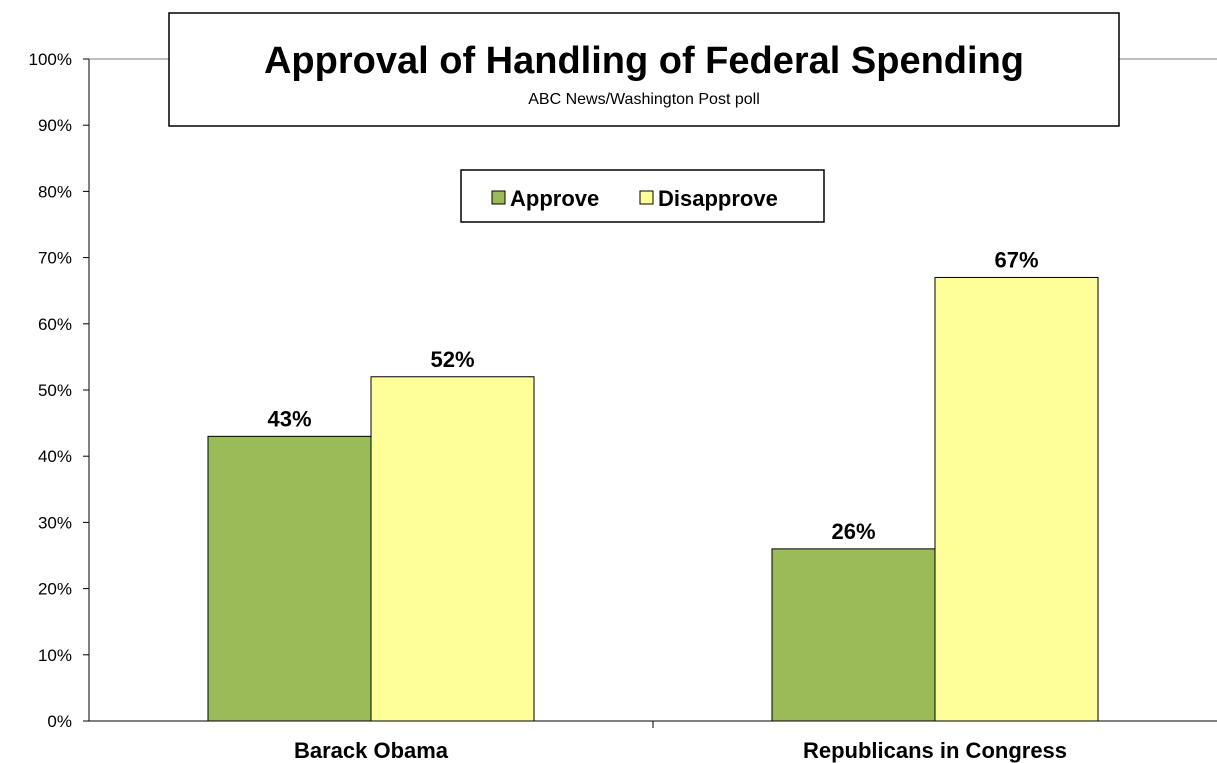 This screenshot has height=763, width=1217. Describe the element at coordinates (55, 125) in the screenshot. I see `y-tick-label: 90%` at that location.